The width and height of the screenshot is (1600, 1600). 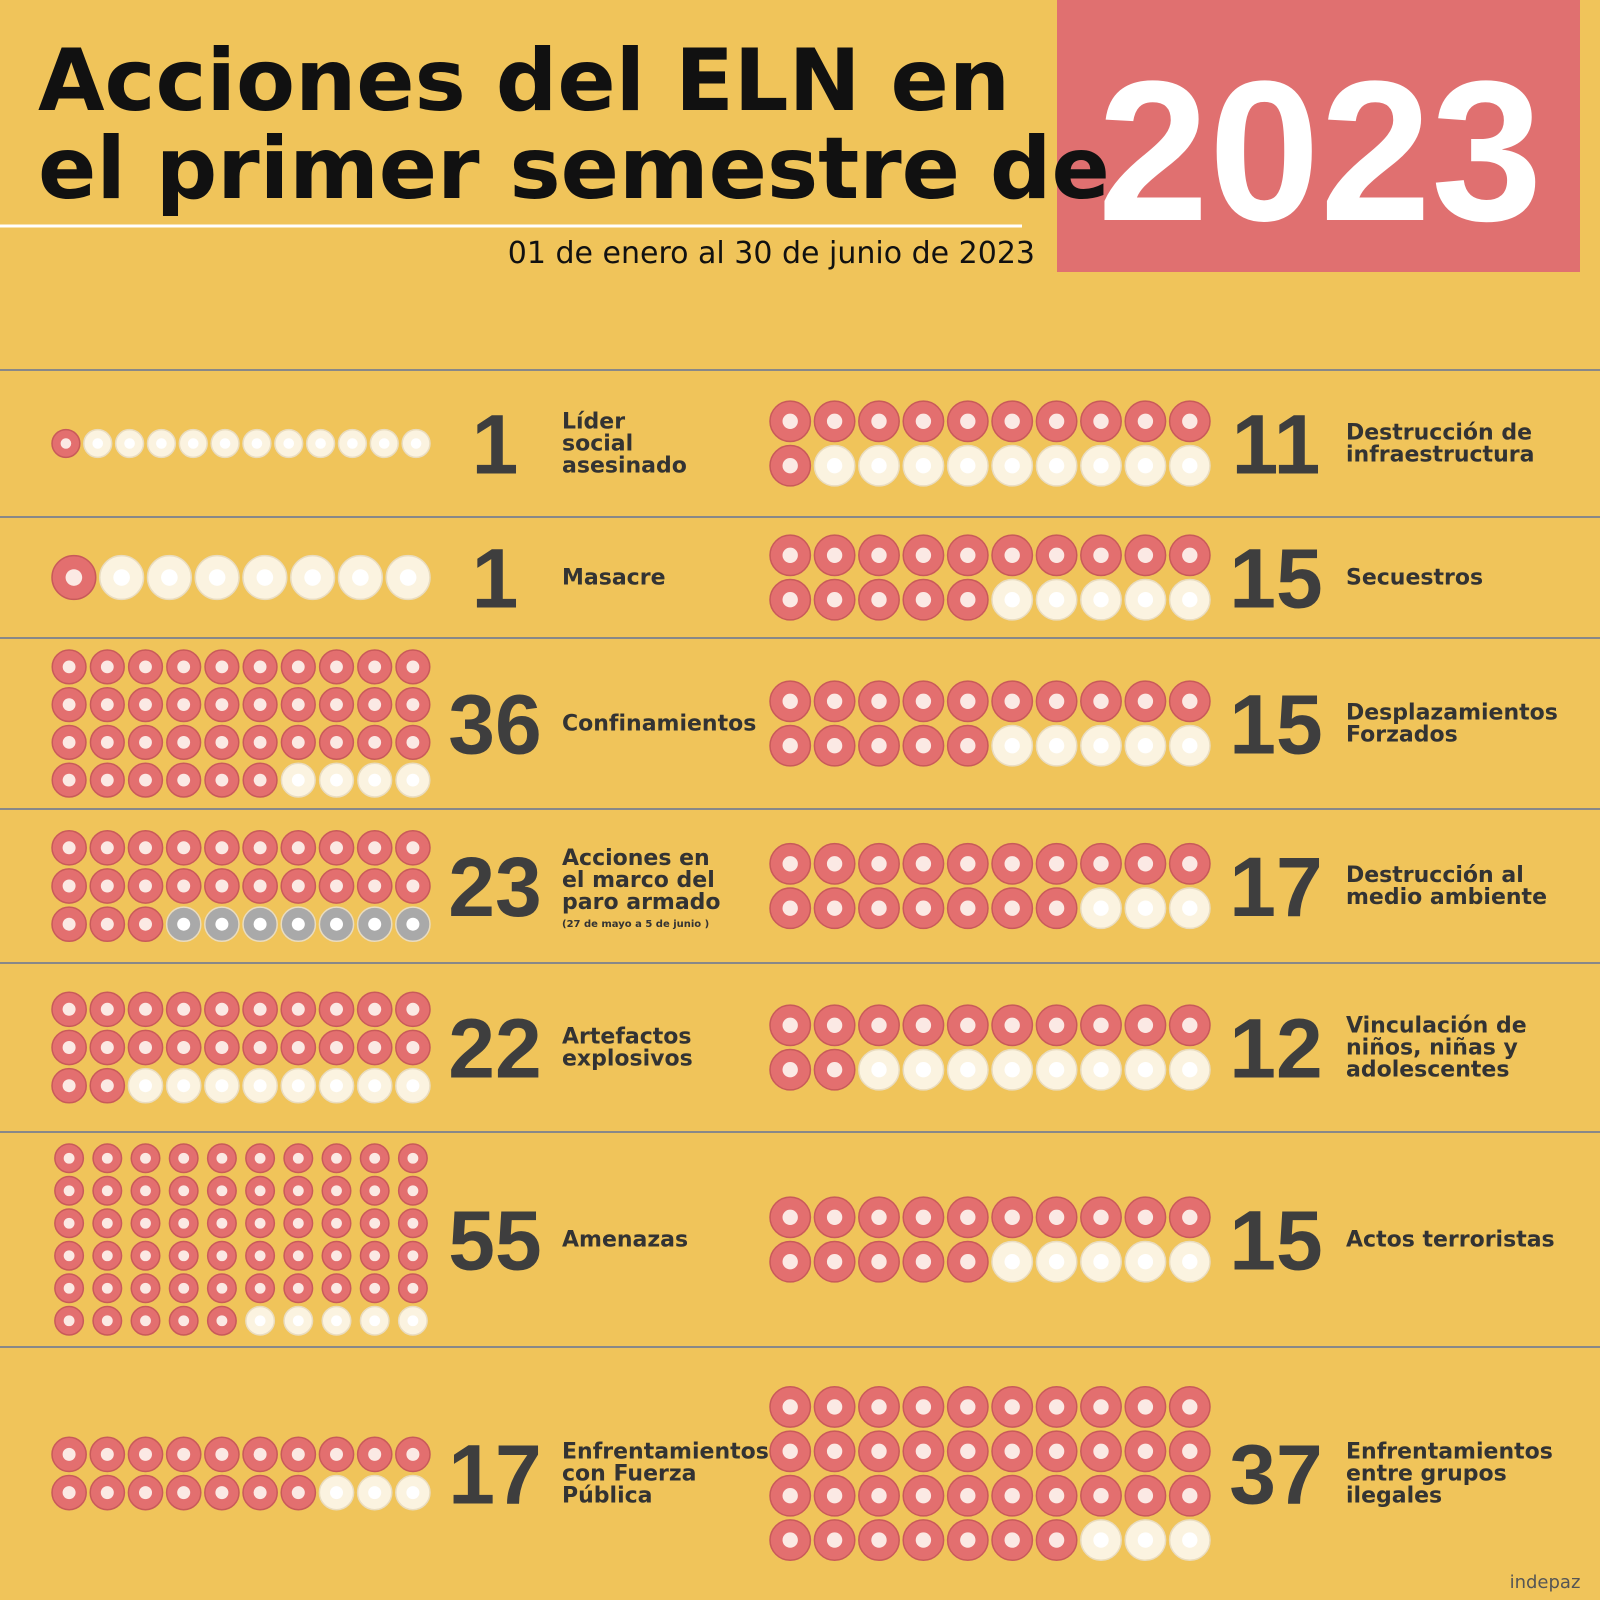 What do you see at coordinates (495, 445) in the screenshot?
I see `count: 1` at bounding box center [495, 445].